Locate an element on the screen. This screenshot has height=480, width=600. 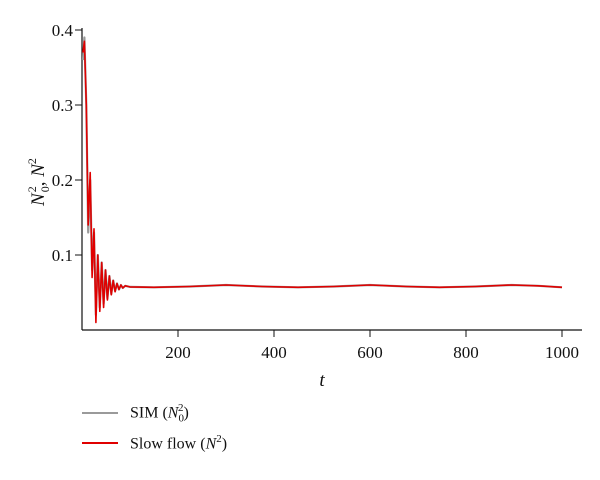
y-tick-label: 0.3 is located at coordinates (62, 105).